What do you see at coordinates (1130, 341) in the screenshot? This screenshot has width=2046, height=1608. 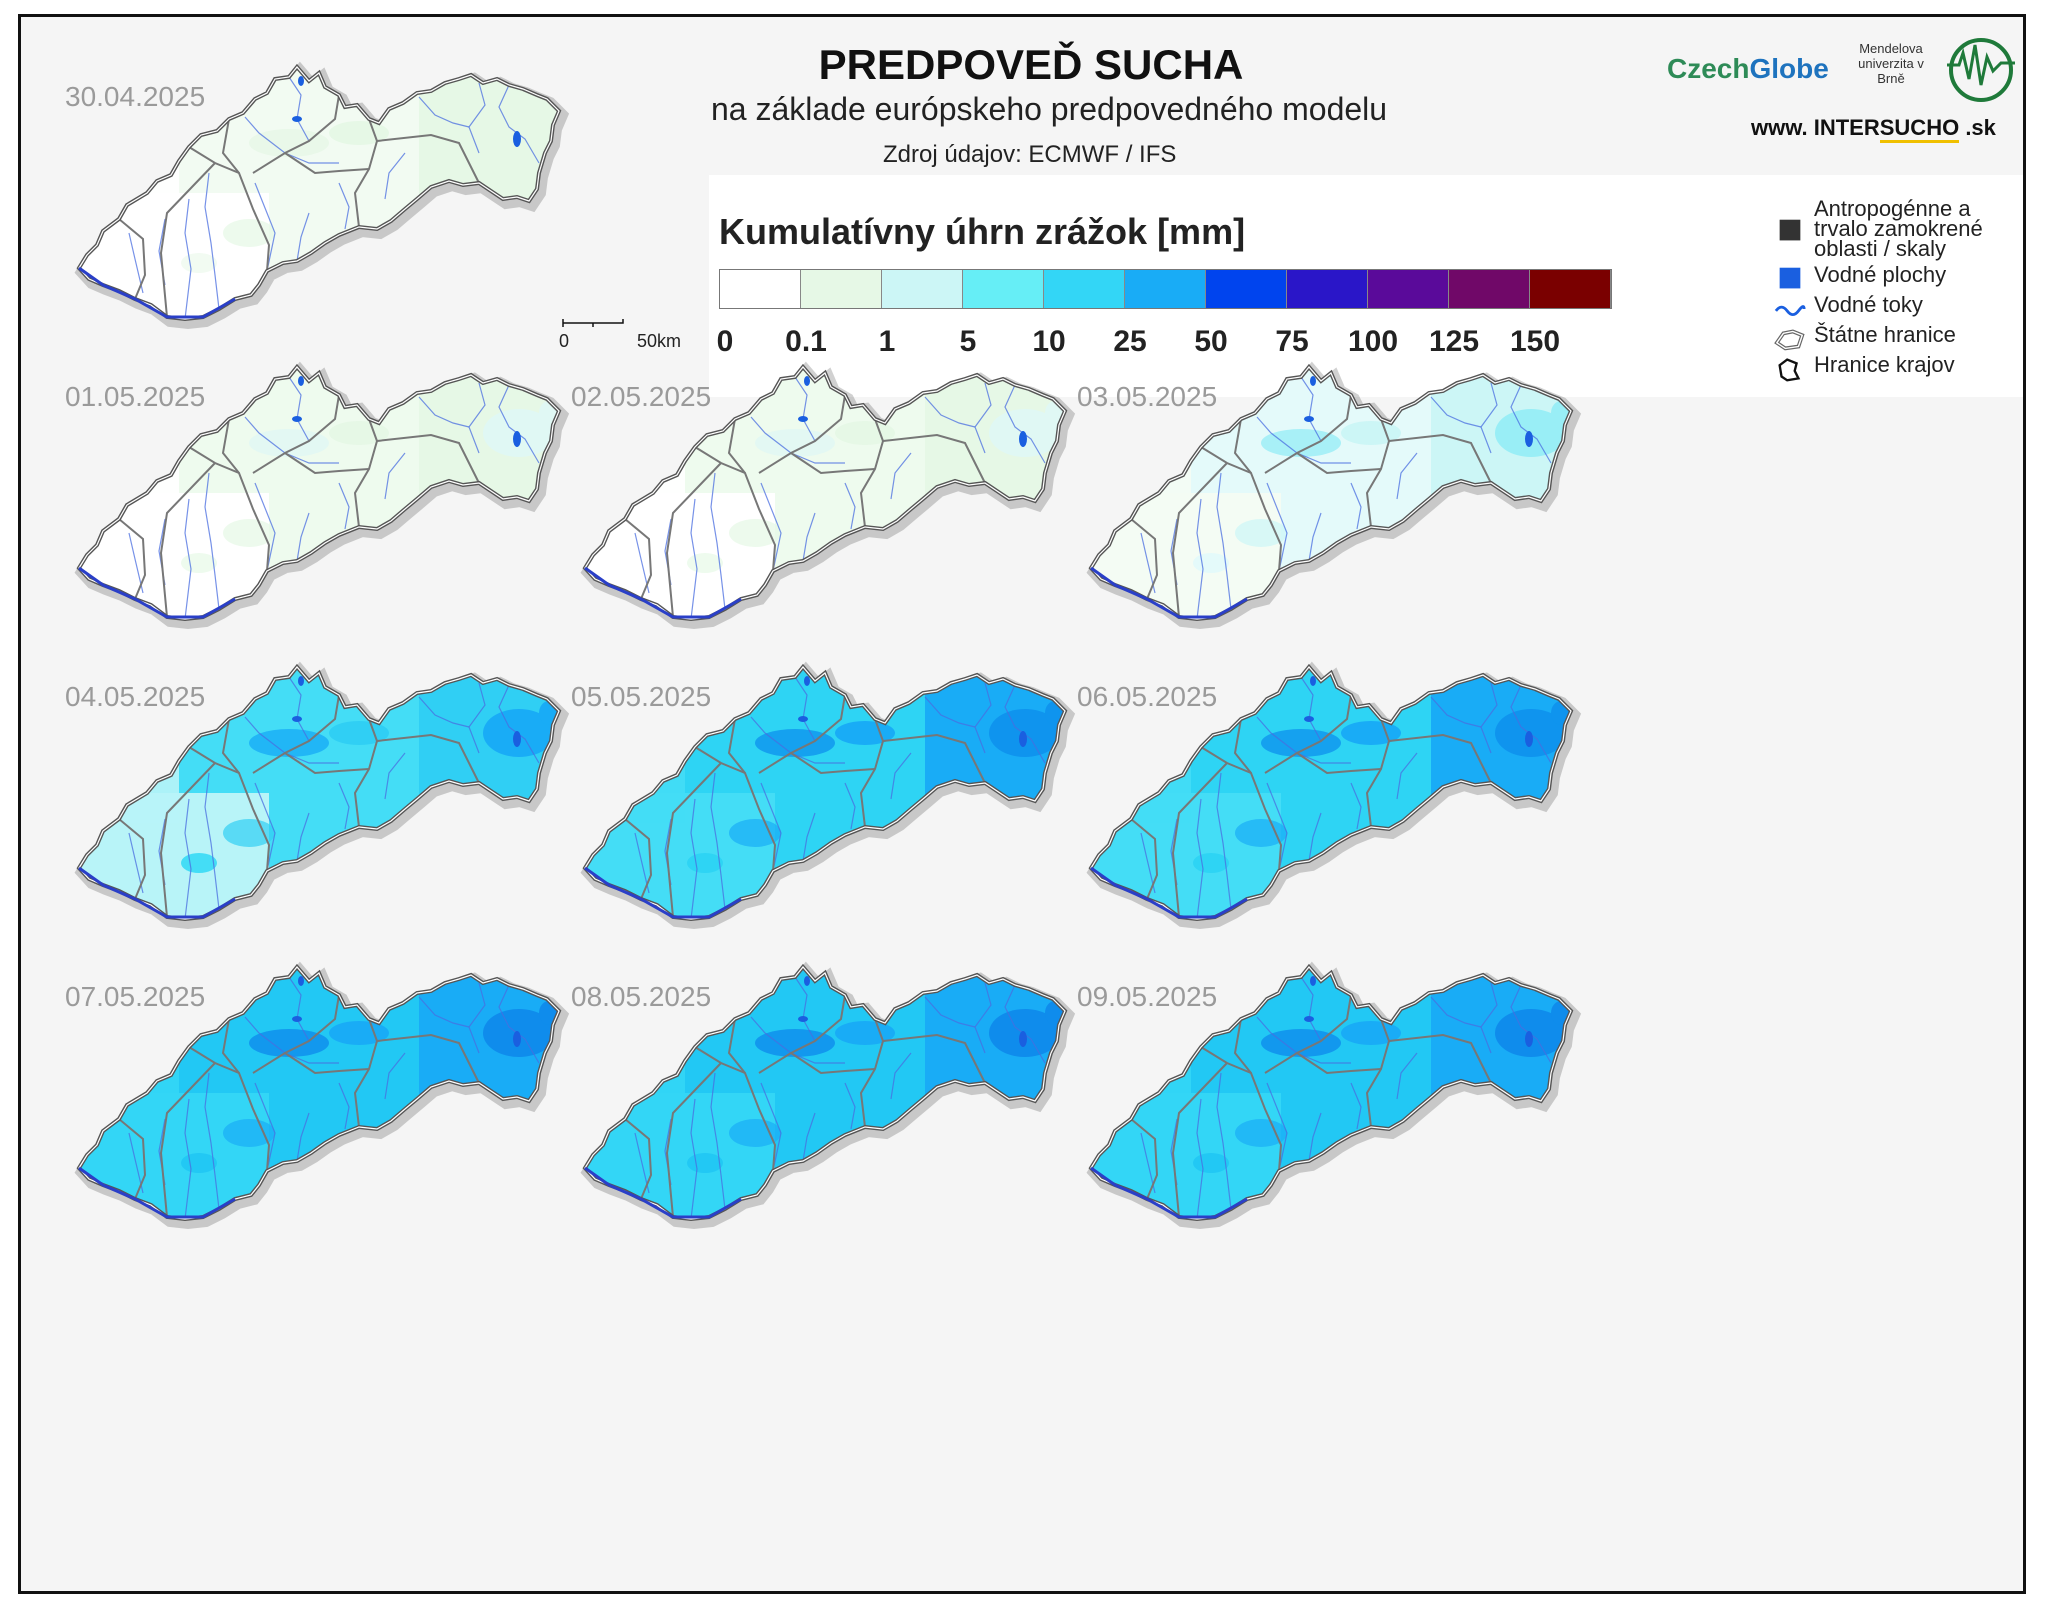 I see `colorbar-tick-label: 25` at bounding box center [1130, 341].